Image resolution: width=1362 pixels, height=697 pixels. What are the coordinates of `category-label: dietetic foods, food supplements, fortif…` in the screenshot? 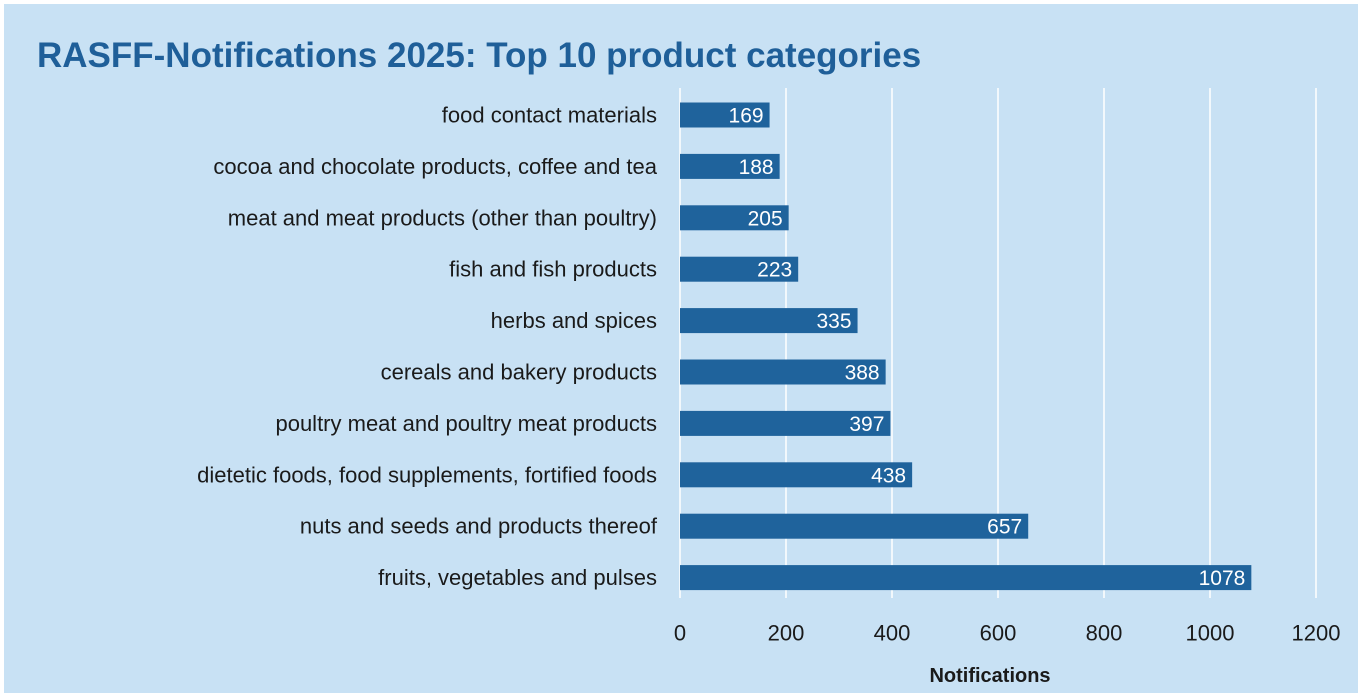 It's located at (427, 474).